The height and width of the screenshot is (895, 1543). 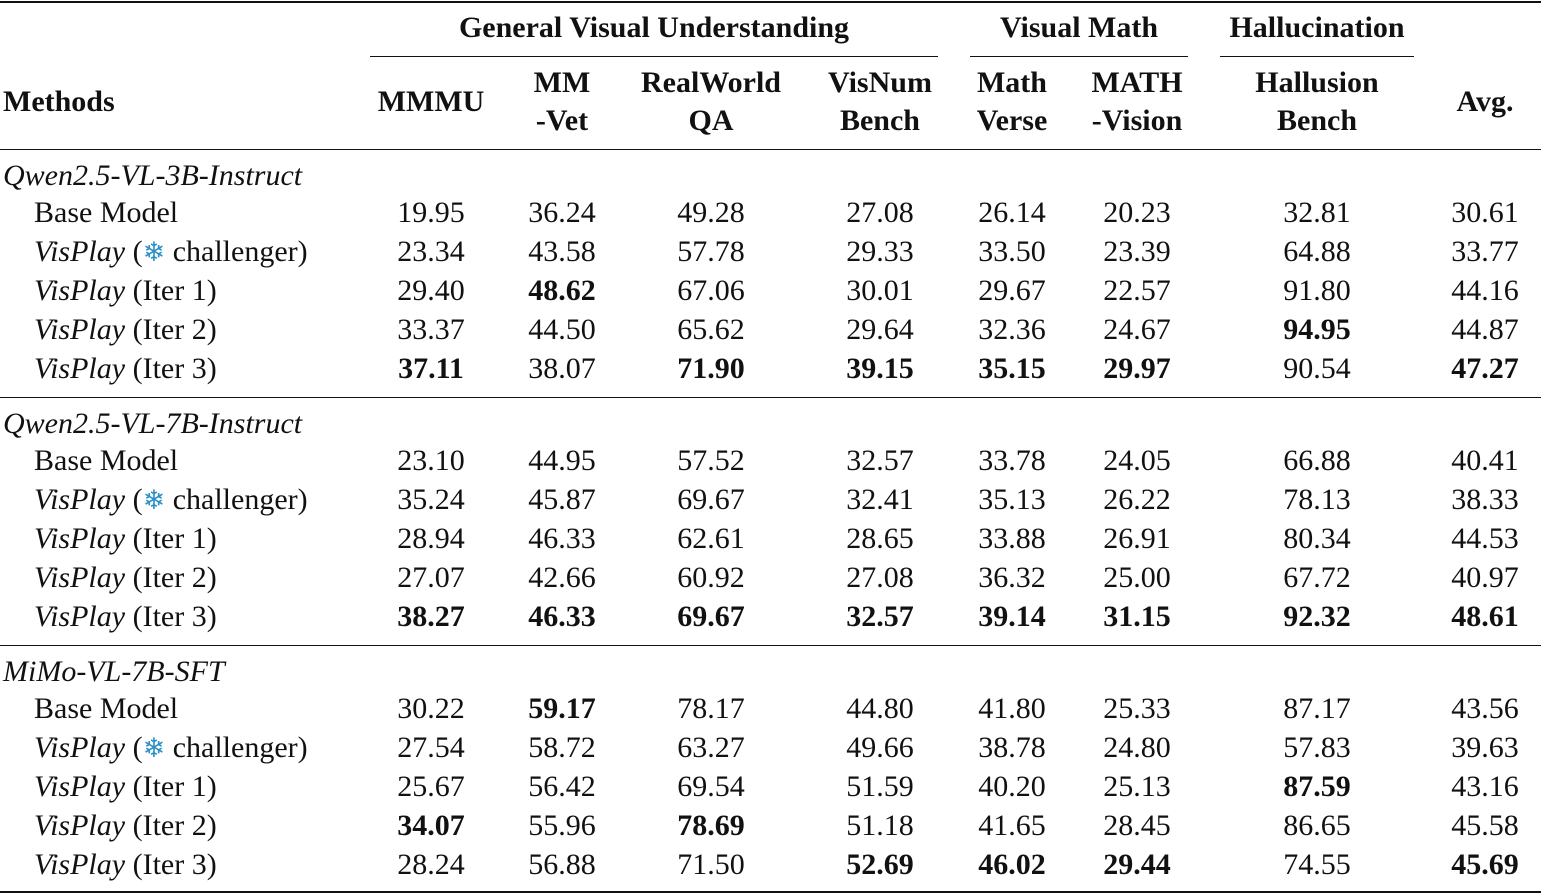 What do you see at coordinates (1317, 577) in the screenshot?
I see `value-cell: 67.72` at bounding box center [1317, 577].